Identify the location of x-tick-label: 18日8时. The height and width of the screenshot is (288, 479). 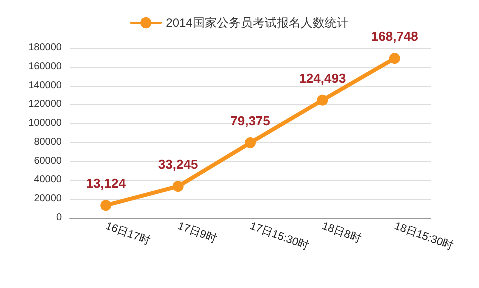
(342, 232).